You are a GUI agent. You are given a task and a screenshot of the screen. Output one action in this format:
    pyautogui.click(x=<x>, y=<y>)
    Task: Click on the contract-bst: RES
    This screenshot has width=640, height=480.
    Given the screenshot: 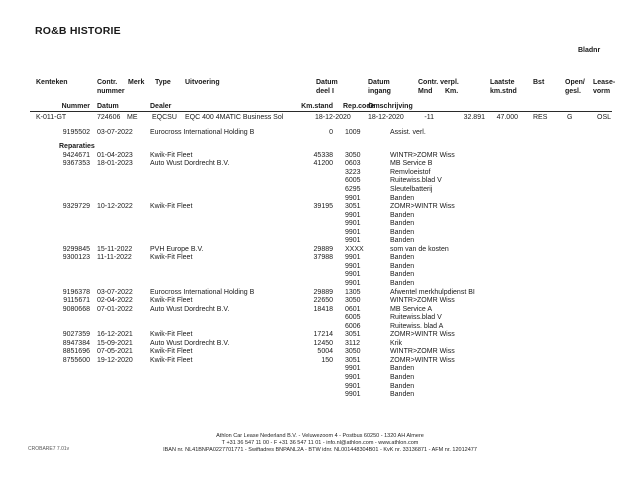 What is the action you would take?
    pyautogui.click(x=540, y=117)
    